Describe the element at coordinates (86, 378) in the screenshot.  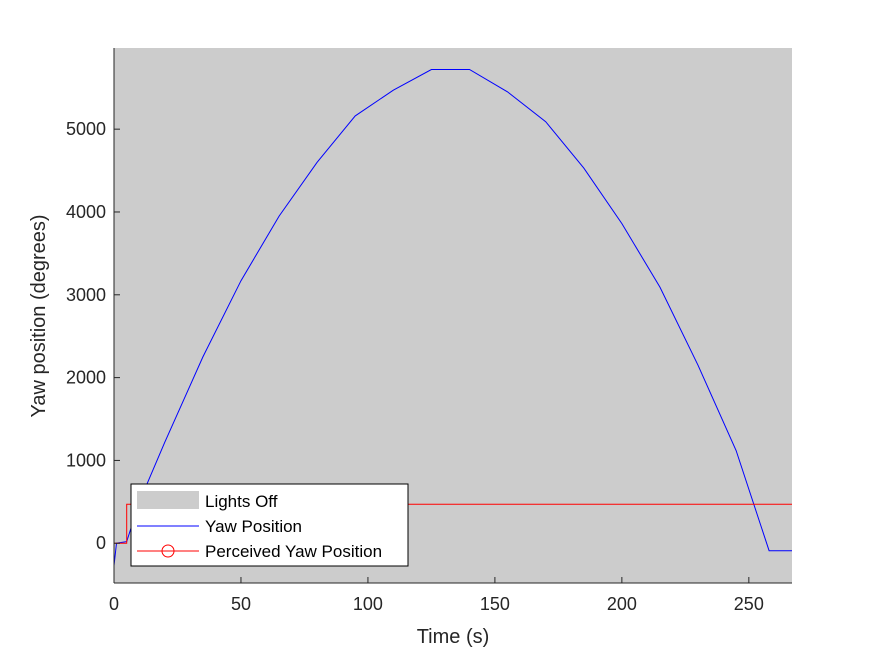
I see `y-tick-label: 2000` at that location.